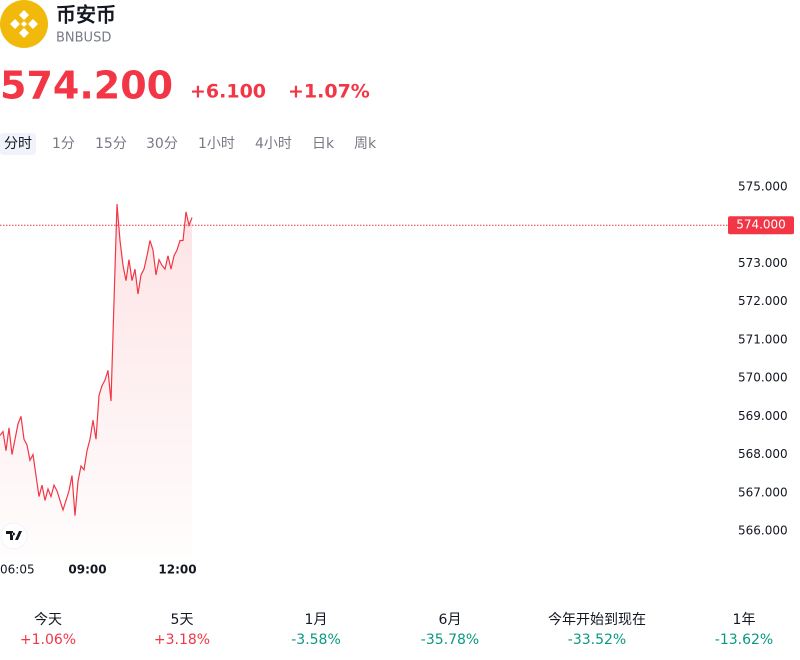  I want to click on performance-item: 今年开始到现在 -33.52%, so click(597, 630).